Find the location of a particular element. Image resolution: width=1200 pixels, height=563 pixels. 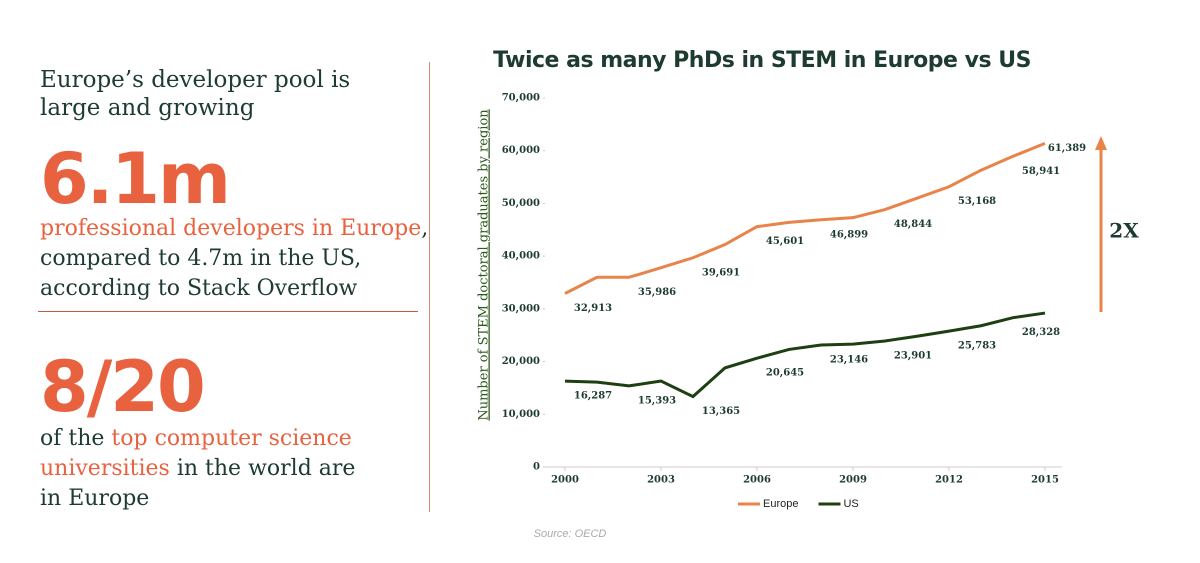

y-tick-label: 50,000 is located at coordinates (521, 203).